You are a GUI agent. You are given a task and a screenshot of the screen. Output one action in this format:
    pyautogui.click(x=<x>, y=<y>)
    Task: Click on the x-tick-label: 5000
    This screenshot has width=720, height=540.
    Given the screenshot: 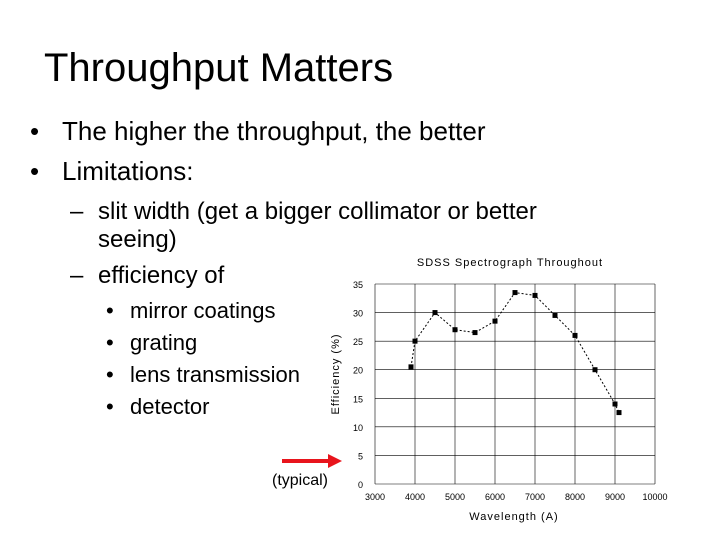 What is the action you would take?
    pyautogui.click(x=455, y=497)
    